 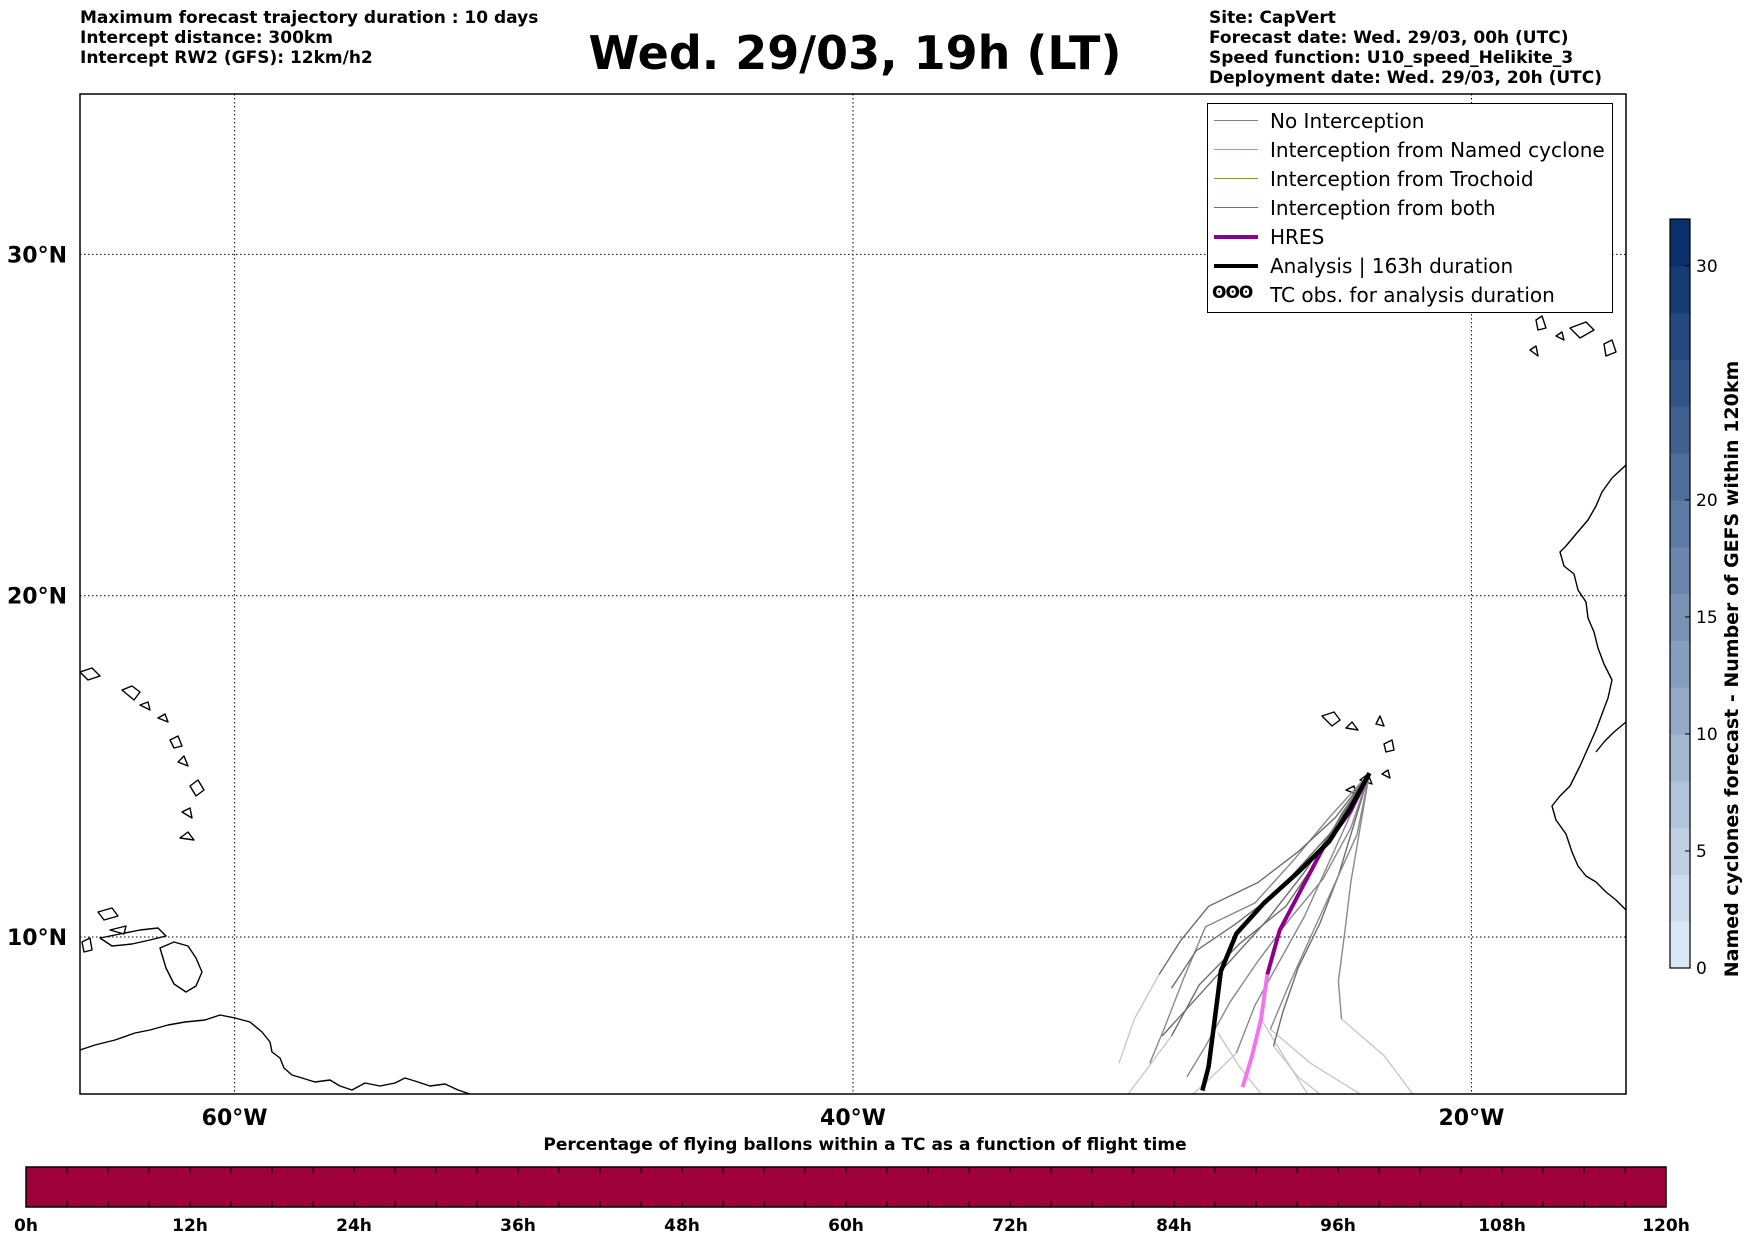 I want to click on intercept-rw2-text: Intercept RW2 (GFS): 12km/h2, so click(x=226, y=58).